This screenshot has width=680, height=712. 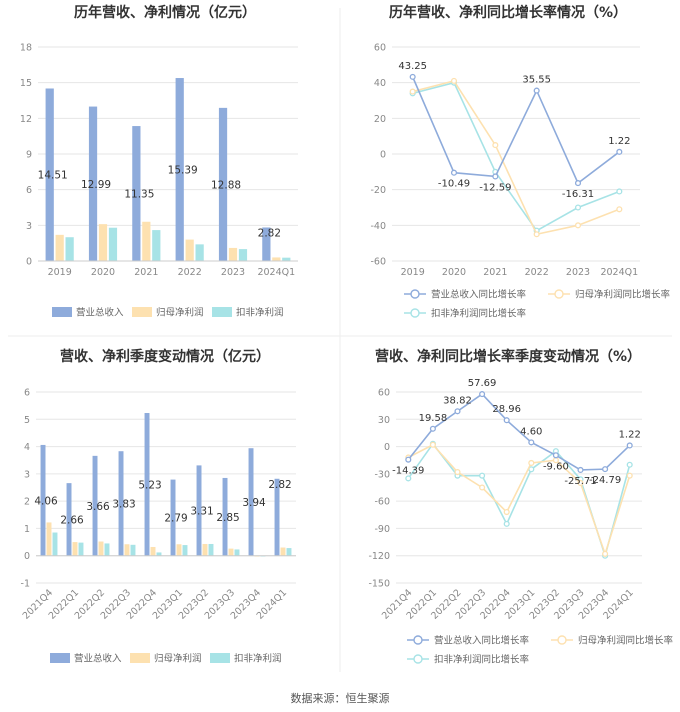 What do you see at coordinates (457, 472) in the screenshot?
I see `point---2022q2` at bounding box center [457, 472].